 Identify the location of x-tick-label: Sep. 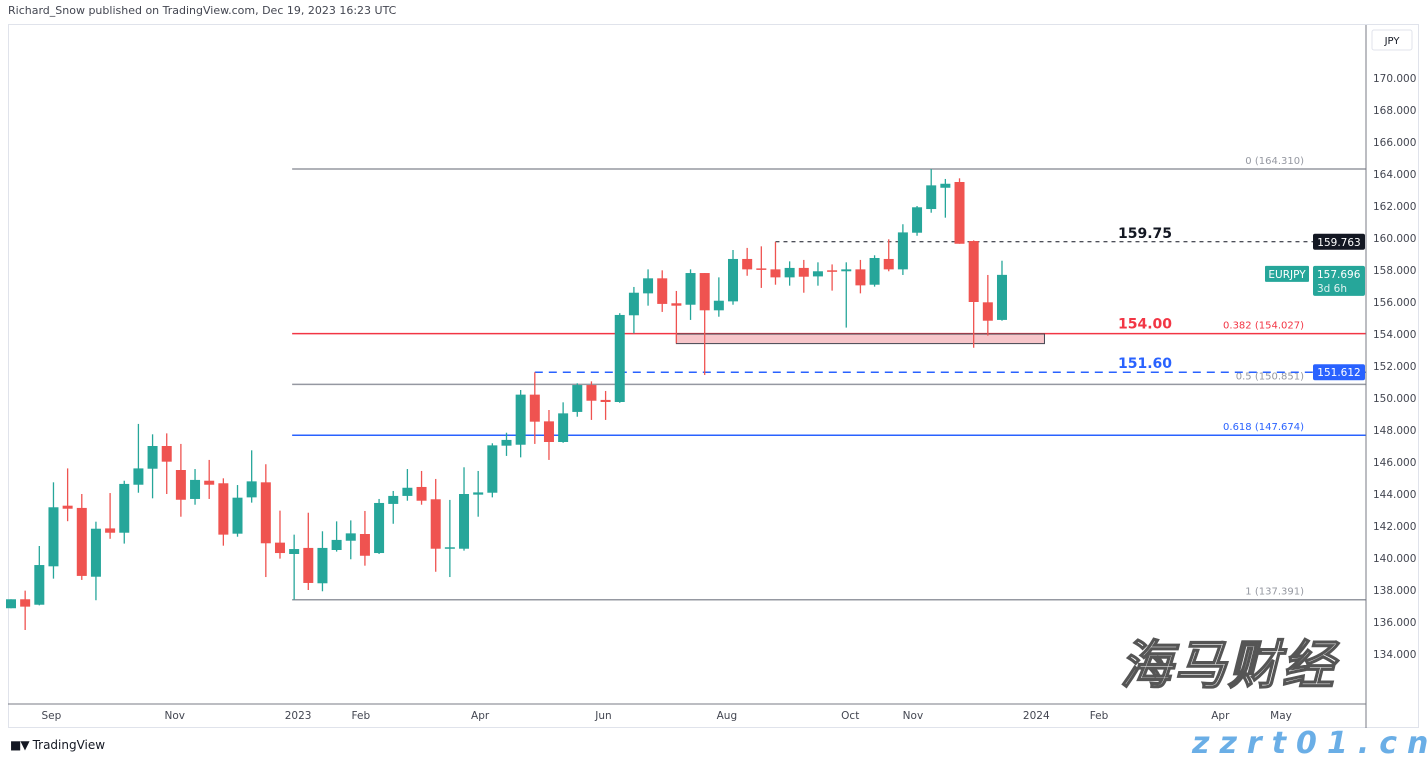
(51, 716).